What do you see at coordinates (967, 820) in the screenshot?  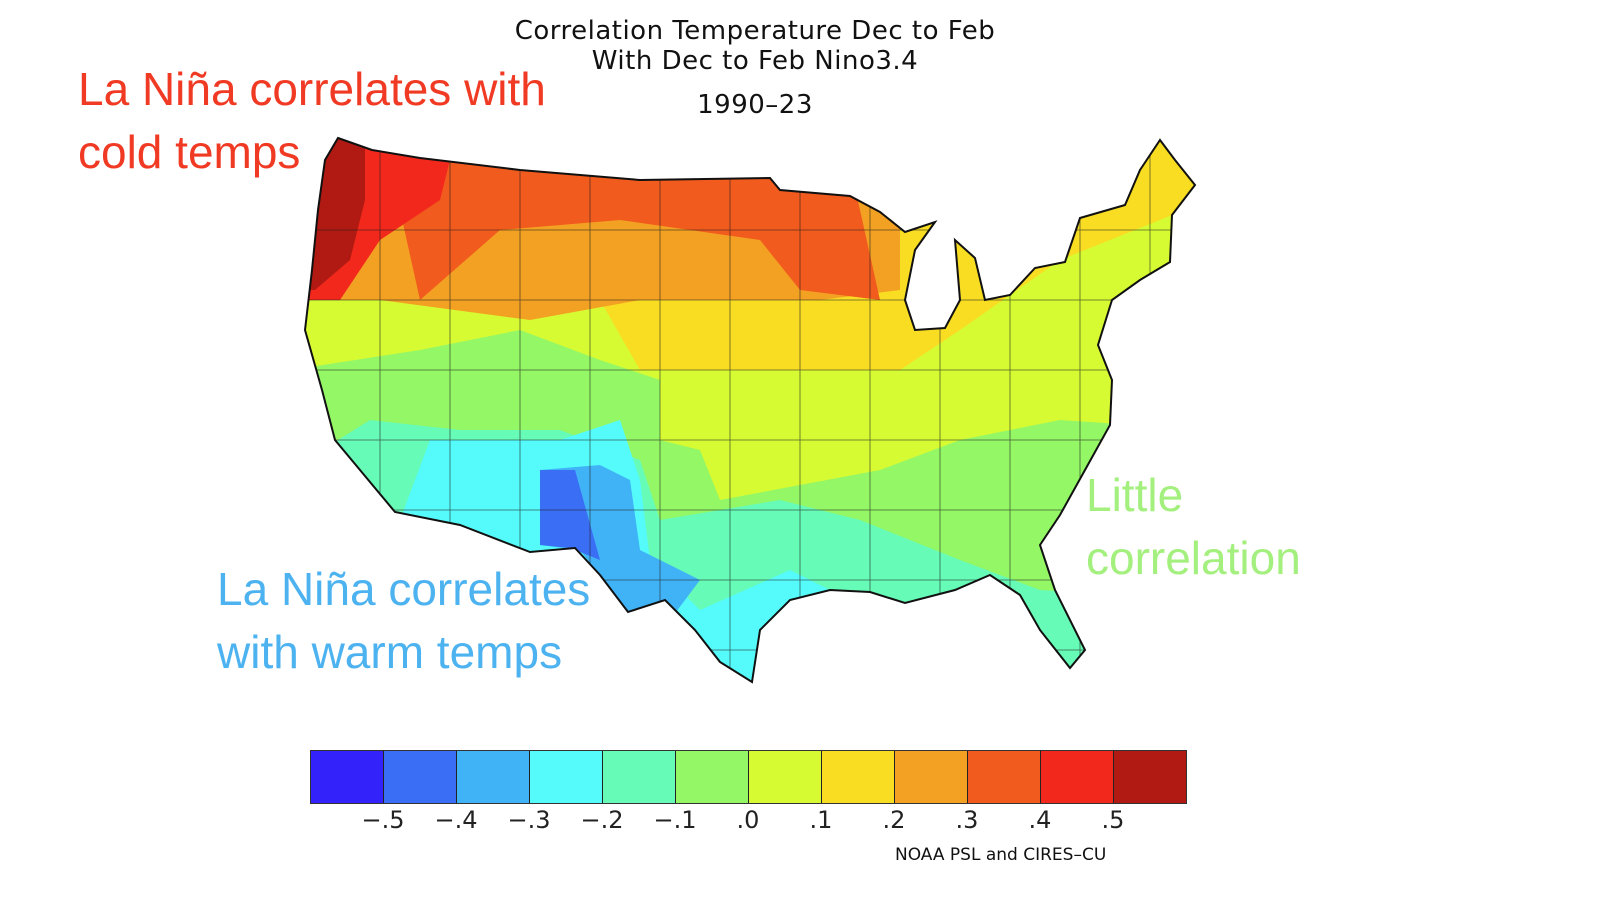 I see `colorbar-tick-label: .3` at bounding box center [967, 820].